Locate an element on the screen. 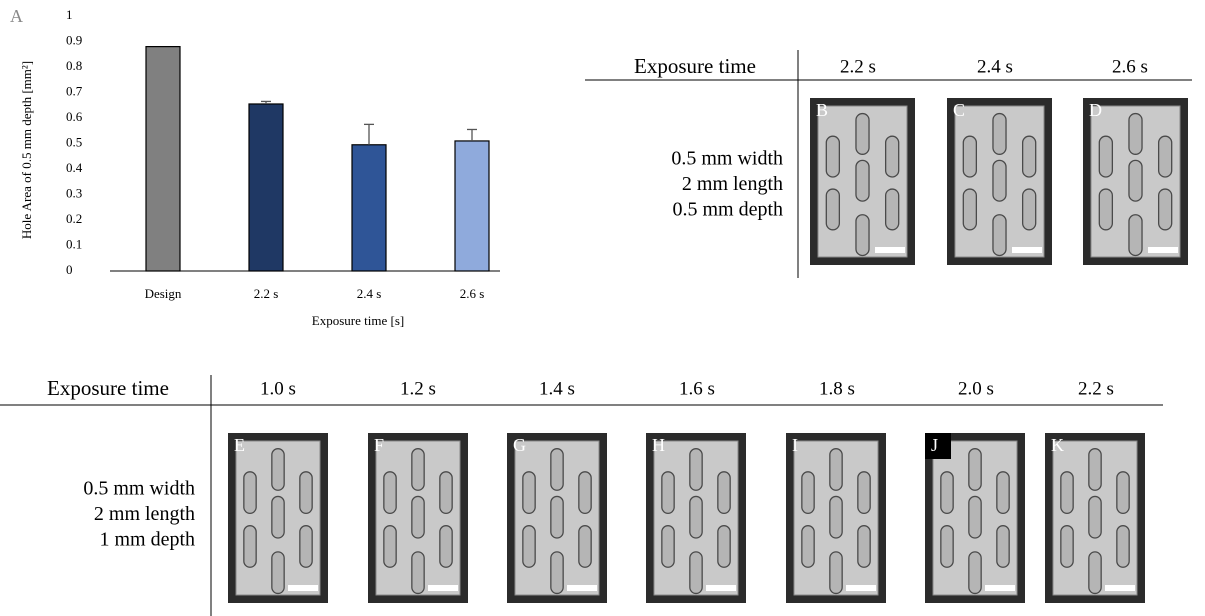 The image size is (1205, 616). y-axis-label: Hole Area of 0.5 mm depth [mm²] is located at coordinates (26, 150).